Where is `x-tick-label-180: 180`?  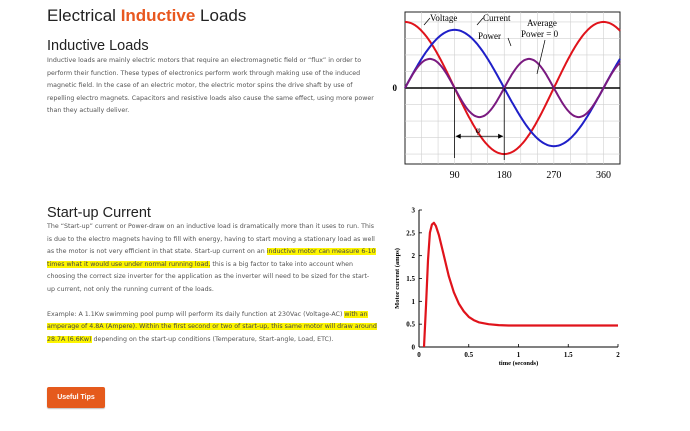 x-tick-label-180: 180 is located at coordinates (504, 175).